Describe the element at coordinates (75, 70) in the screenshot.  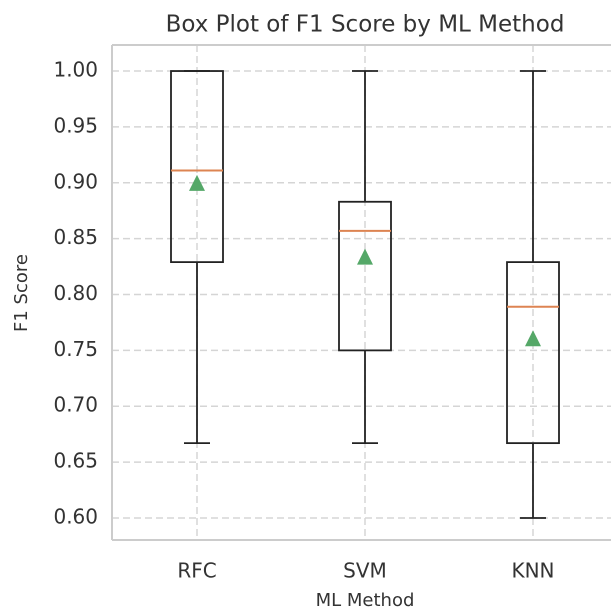
I see `y-tick-label: 1.00` at that location.